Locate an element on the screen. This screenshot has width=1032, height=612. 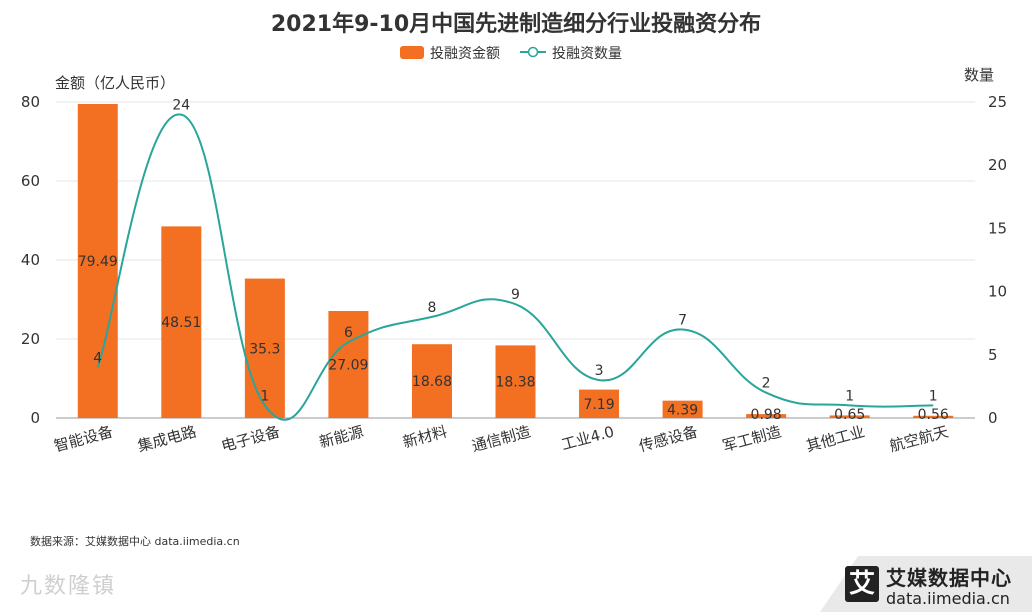
count-value-label: 2 is located at coordinates (766, 384).